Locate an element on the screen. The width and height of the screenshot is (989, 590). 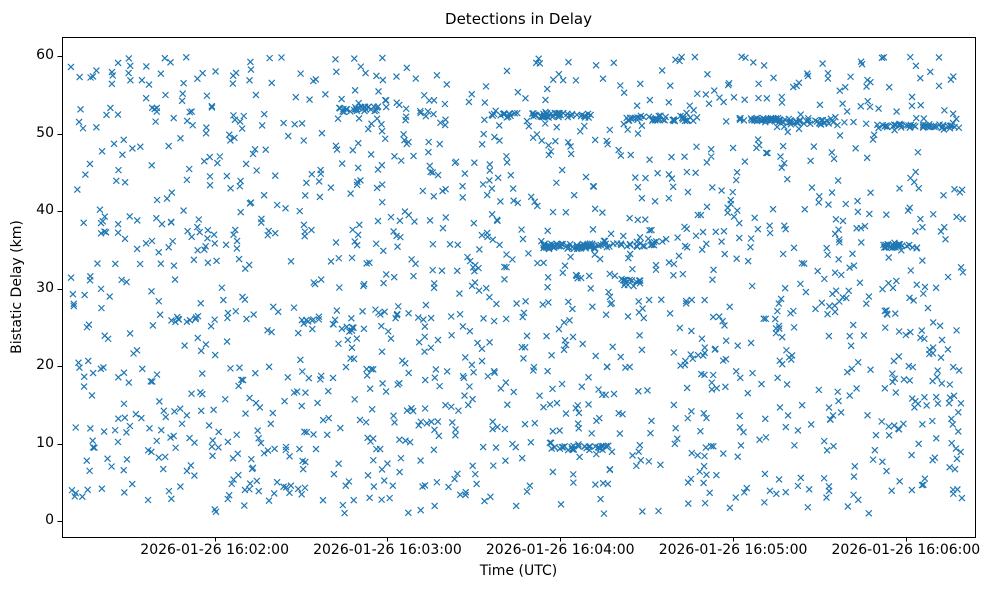
x-tick-label: 2026-01-26 16:04:00 is located at coordinates (560, 550).